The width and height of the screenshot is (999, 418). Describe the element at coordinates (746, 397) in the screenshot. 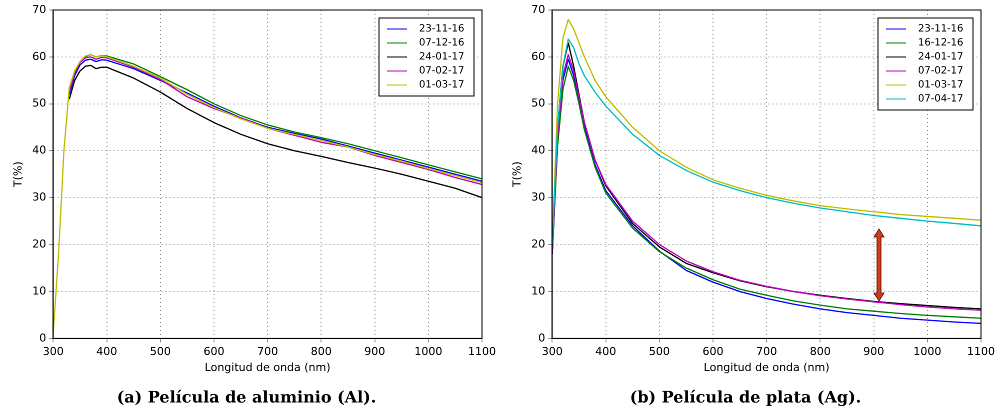

I see `text: (b) Película de plata (Ag).` at that location.